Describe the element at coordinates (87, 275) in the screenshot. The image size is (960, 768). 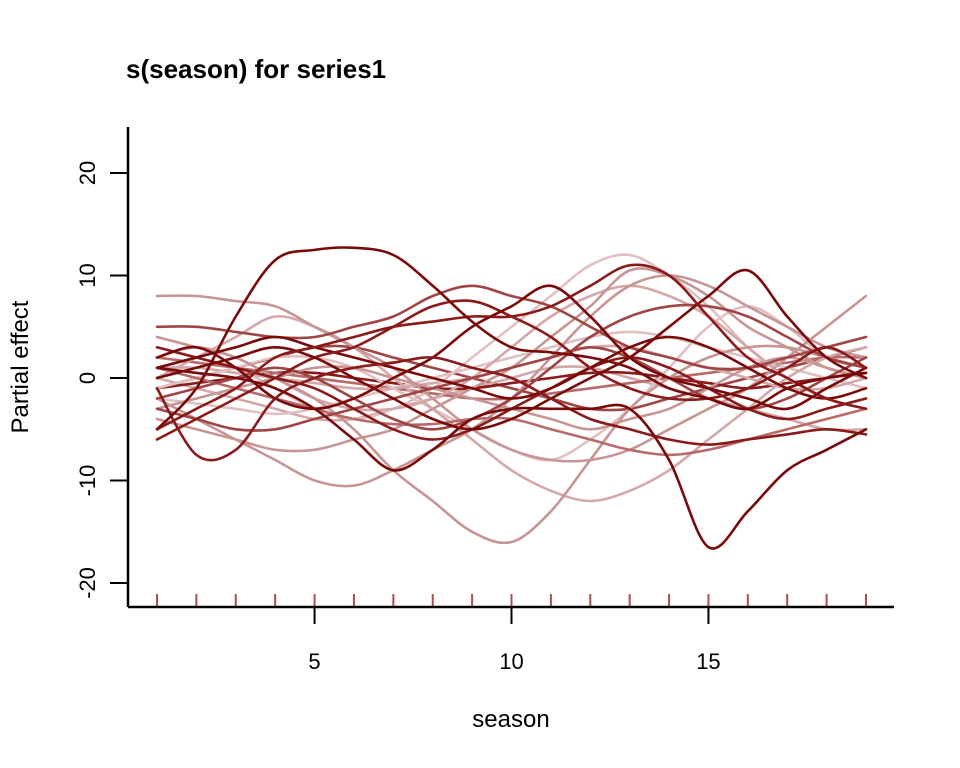
I see `y-tick-label: 10` at that location.